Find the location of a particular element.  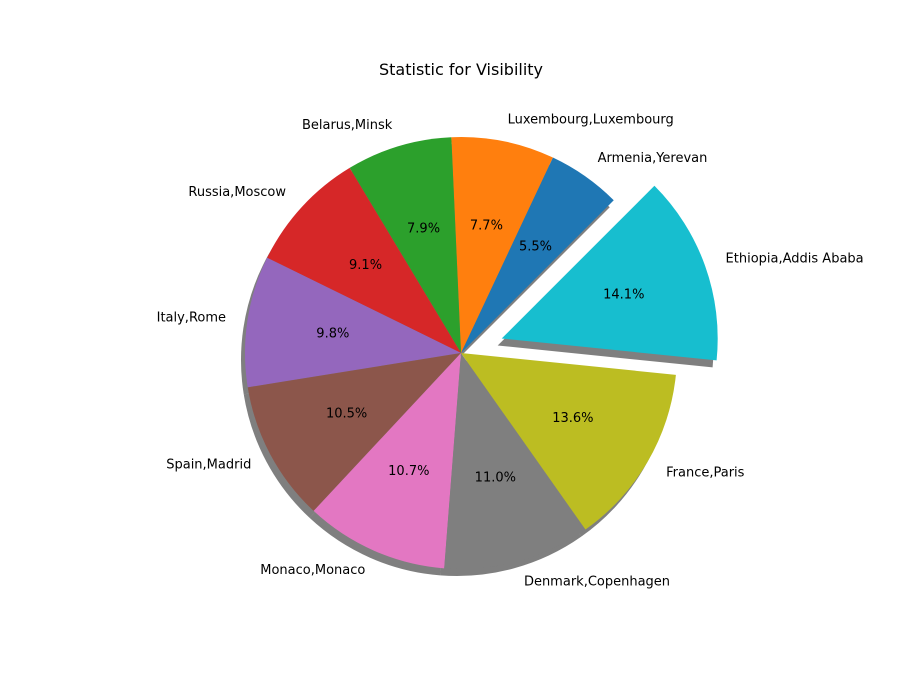

slice-label-luxembourg-luxembourg: Luxembourg,Luxembourg is located at coordinates (591, 120).